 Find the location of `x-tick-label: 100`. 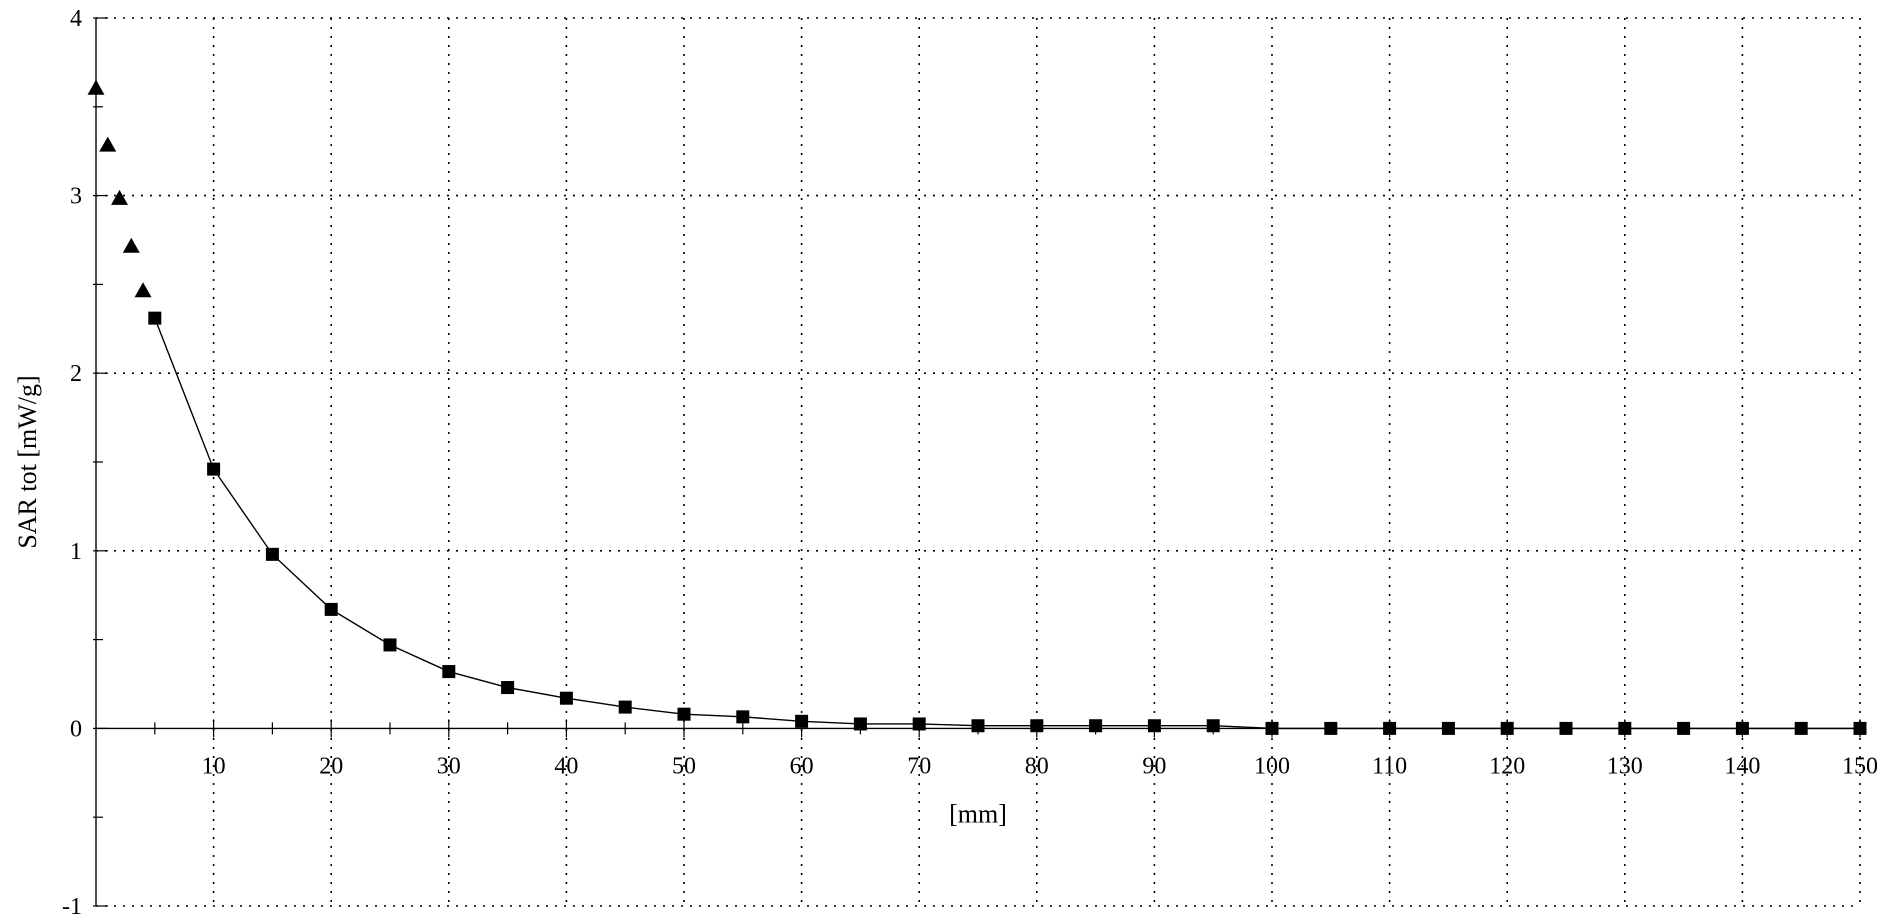

x-tick-label: 100 is located at coordinates (1272, 766).